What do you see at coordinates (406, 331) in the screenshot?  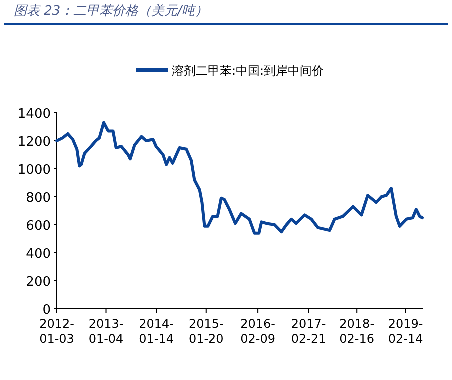 I see `x-tick-label: 2019-02-14` at bounding box center [406, 331].